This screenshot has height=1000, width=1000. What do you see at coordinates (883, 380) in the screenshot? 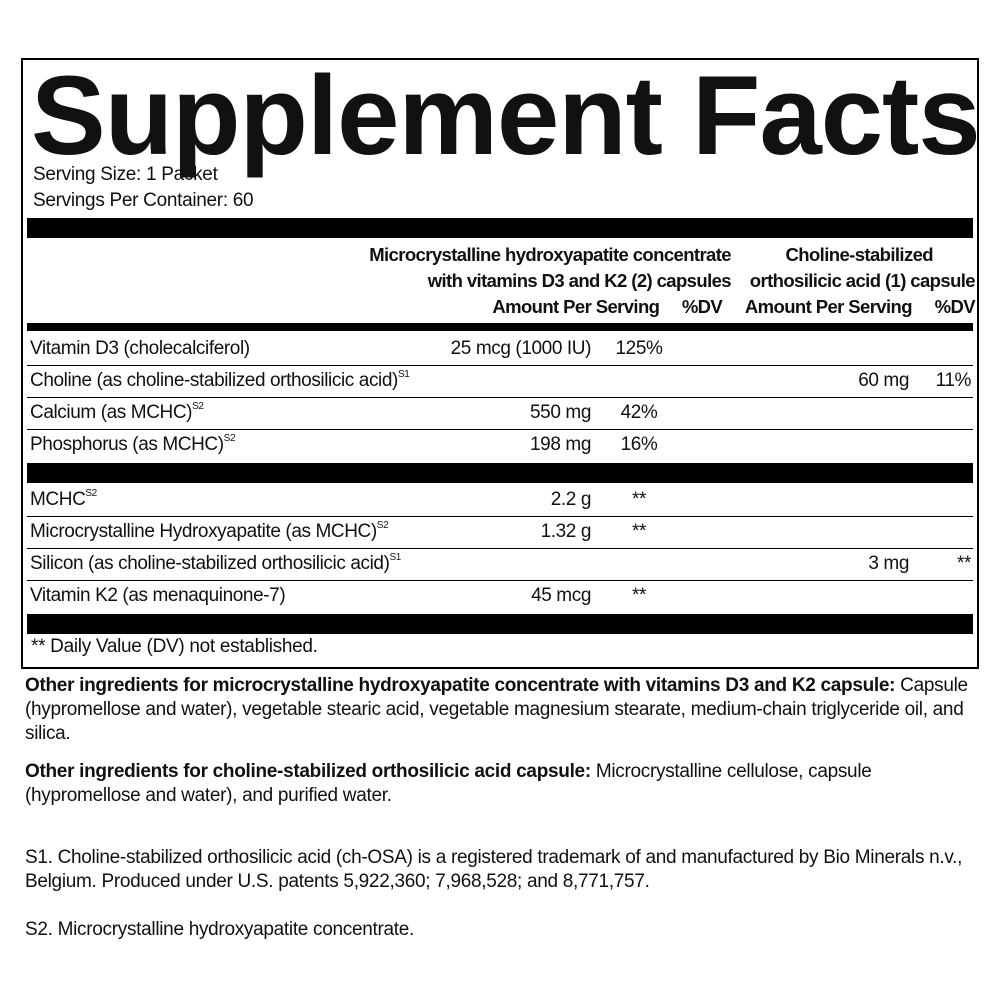
I see `amount-col2: 60 mg` at bounding box center [883, 380].